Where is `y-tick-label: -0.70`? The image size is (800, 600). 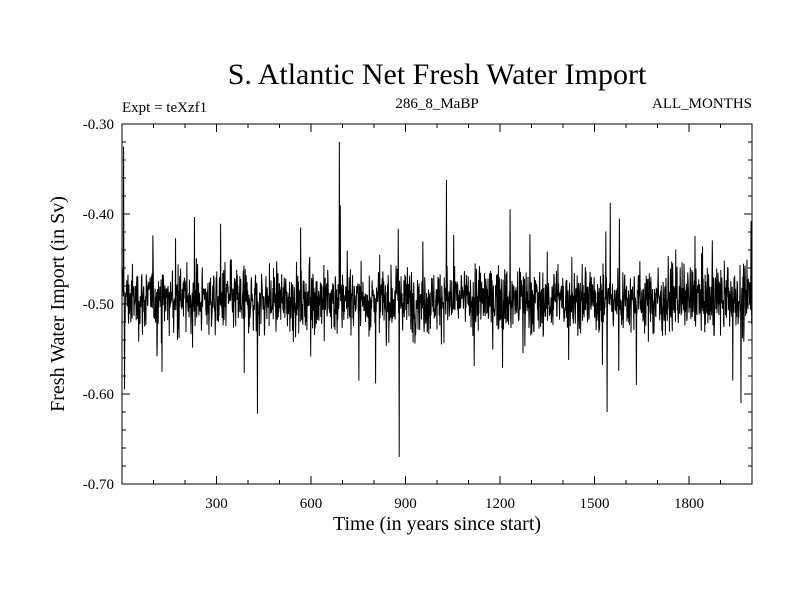 y-tick-label: -0.70 is located at coordinates (98, 485).